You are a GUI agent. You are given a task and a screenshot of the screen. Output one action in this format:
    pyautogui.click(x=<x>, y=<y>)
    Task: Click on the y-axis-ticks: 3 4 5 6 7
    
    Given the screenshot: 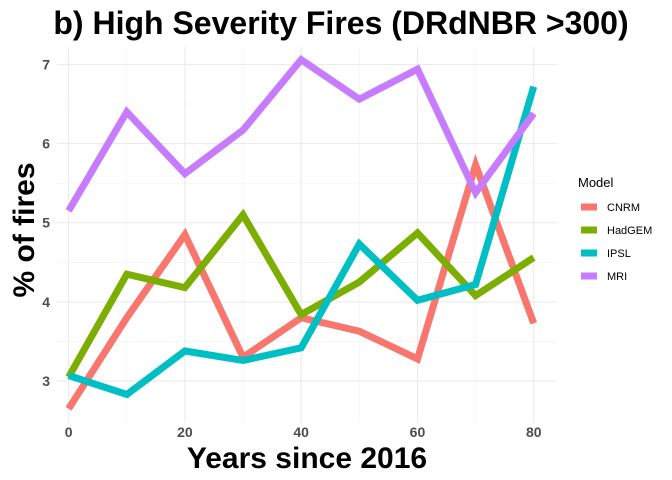 What is the action you would take?
    pyautogui.click(x=46, y=222)
    